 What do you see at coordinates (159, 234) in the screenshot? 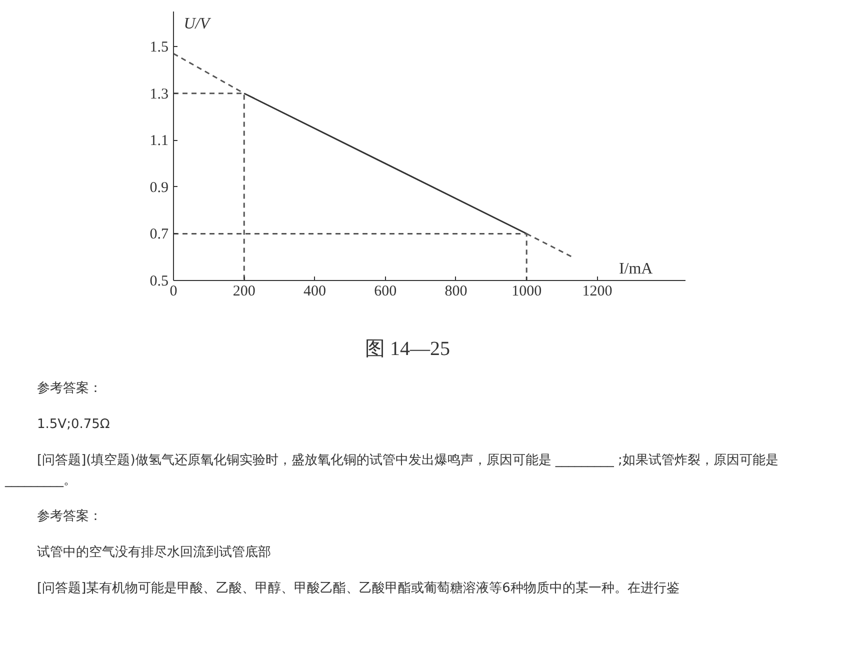
I see `y-tick-label: 0.7` at bounding box center [159, 234].